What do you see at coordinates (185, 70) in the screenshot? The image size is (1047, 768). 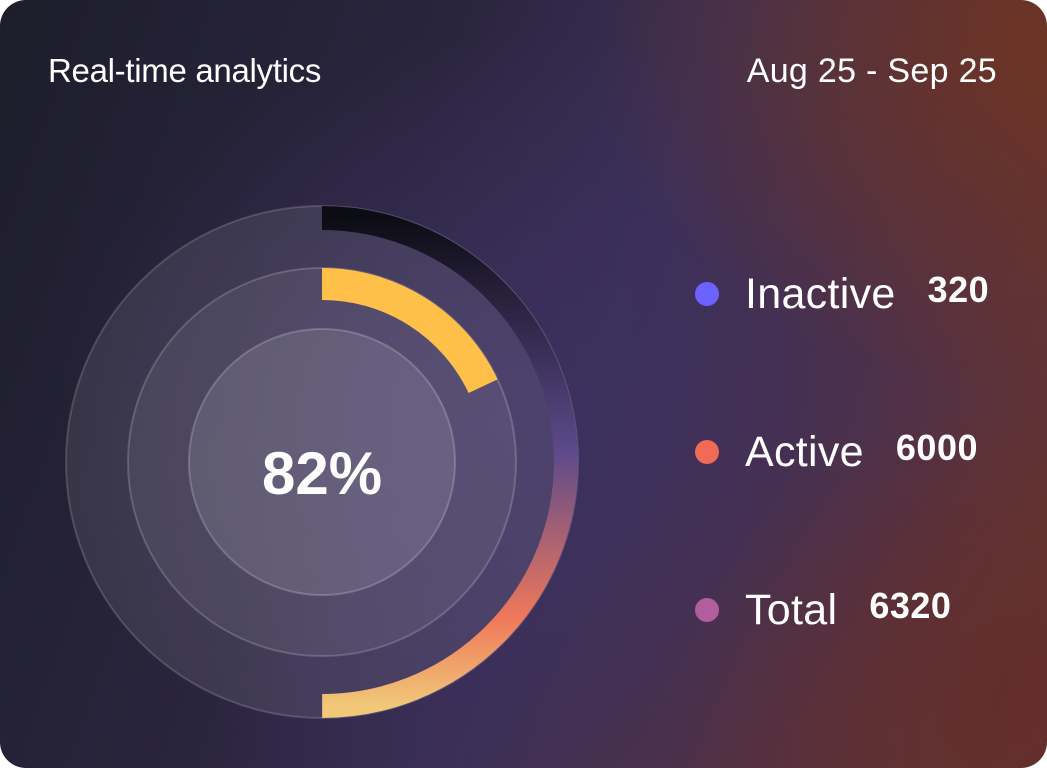 I see `card-title: Real-time analytics` at bounding box center [185, 70].